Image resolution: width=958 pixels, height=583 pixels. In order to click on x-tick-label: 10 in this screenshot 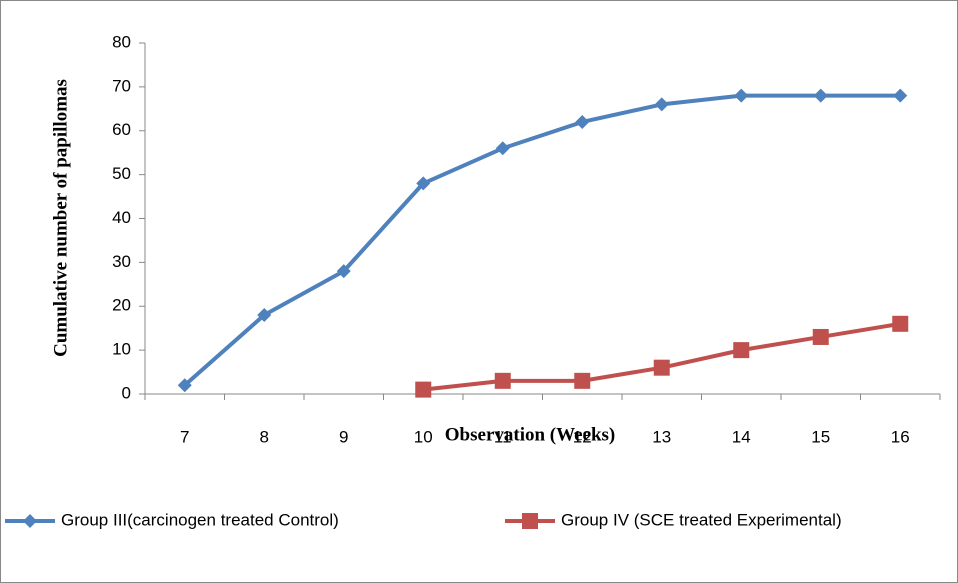, I will do `click(423, 436)`.